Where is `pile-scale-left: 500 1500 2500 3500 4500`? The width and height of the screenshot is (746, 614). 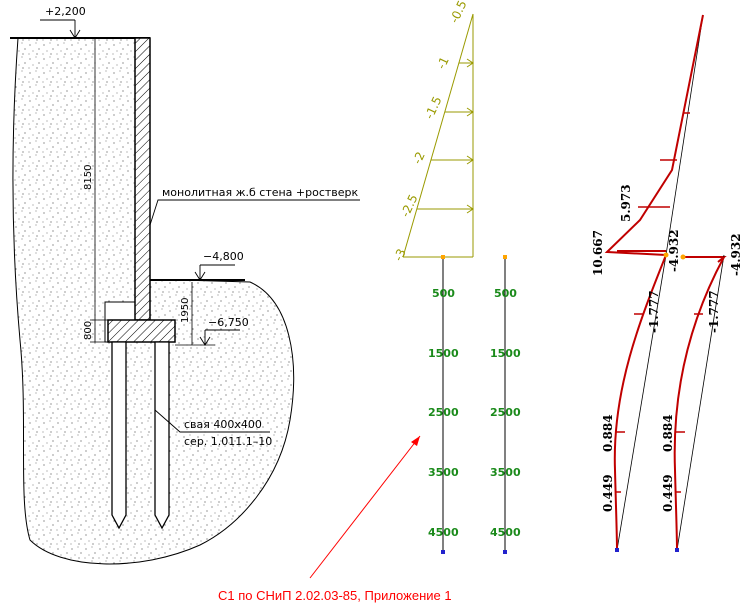
pile-scale-left: 500 1500 2500 3500 4500 is located at coordinates (443, 404).